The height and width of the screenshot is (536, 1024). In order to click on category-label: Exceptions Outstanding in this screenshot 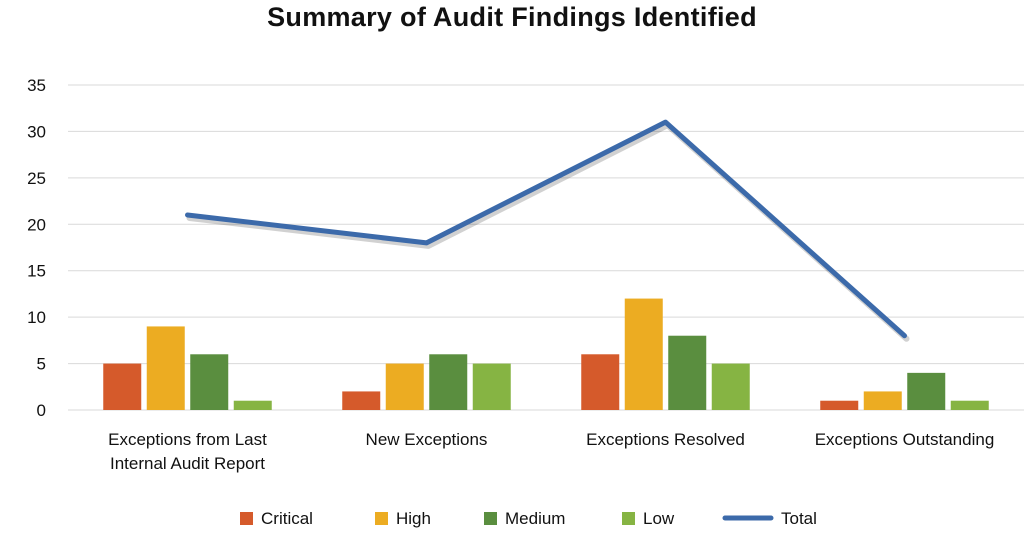, I will do `click(905, 439)`.